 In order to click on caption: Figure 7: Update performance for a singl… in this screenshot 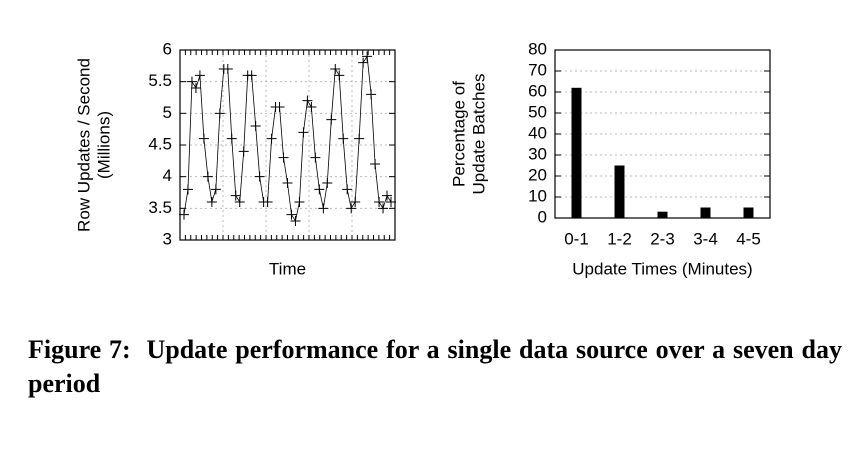, I will do `click(438, 366)`.